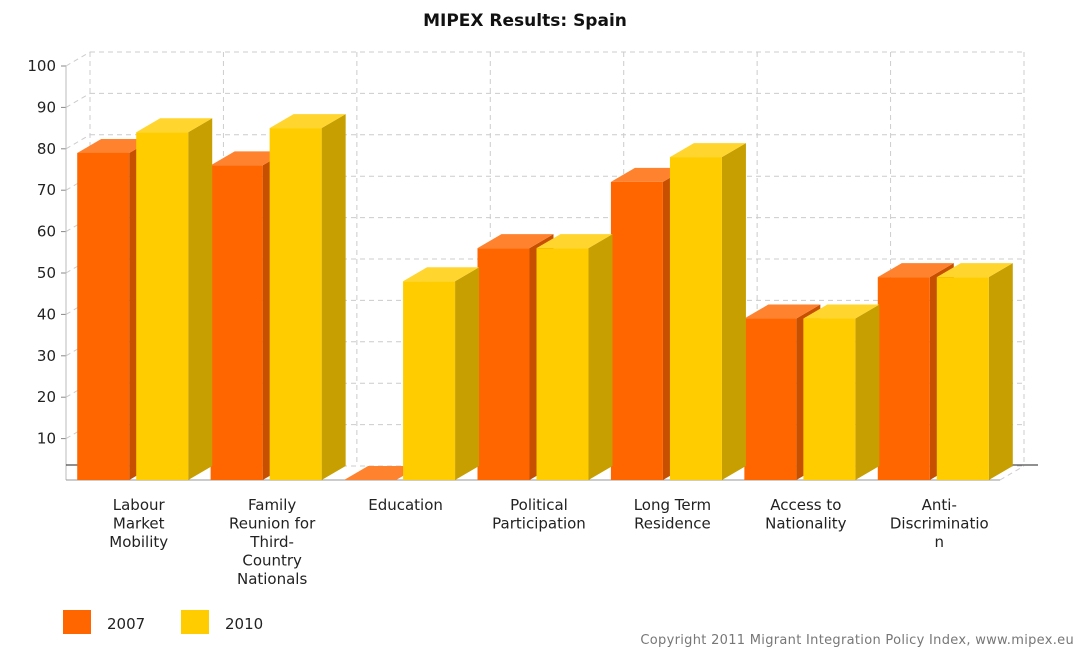 This screenshot has width=1080, height=656. I want to click on y-tick-label: 100, so click(41, 66).